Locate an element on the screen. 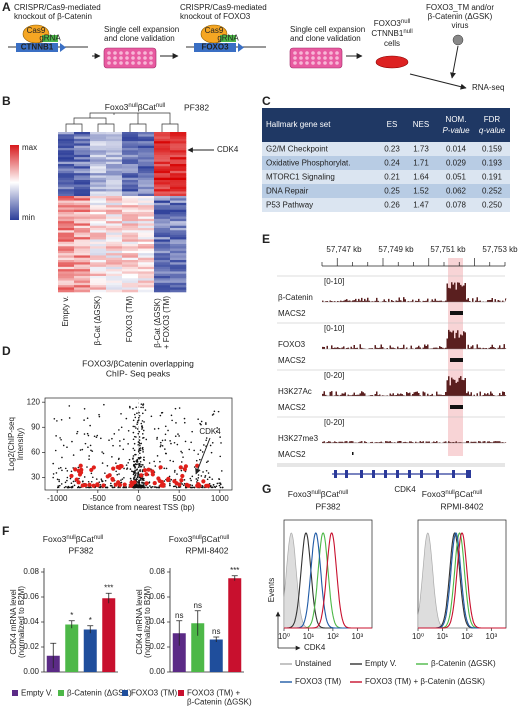  y-tick-label: 0.00 is located at coordinates (31, 671).